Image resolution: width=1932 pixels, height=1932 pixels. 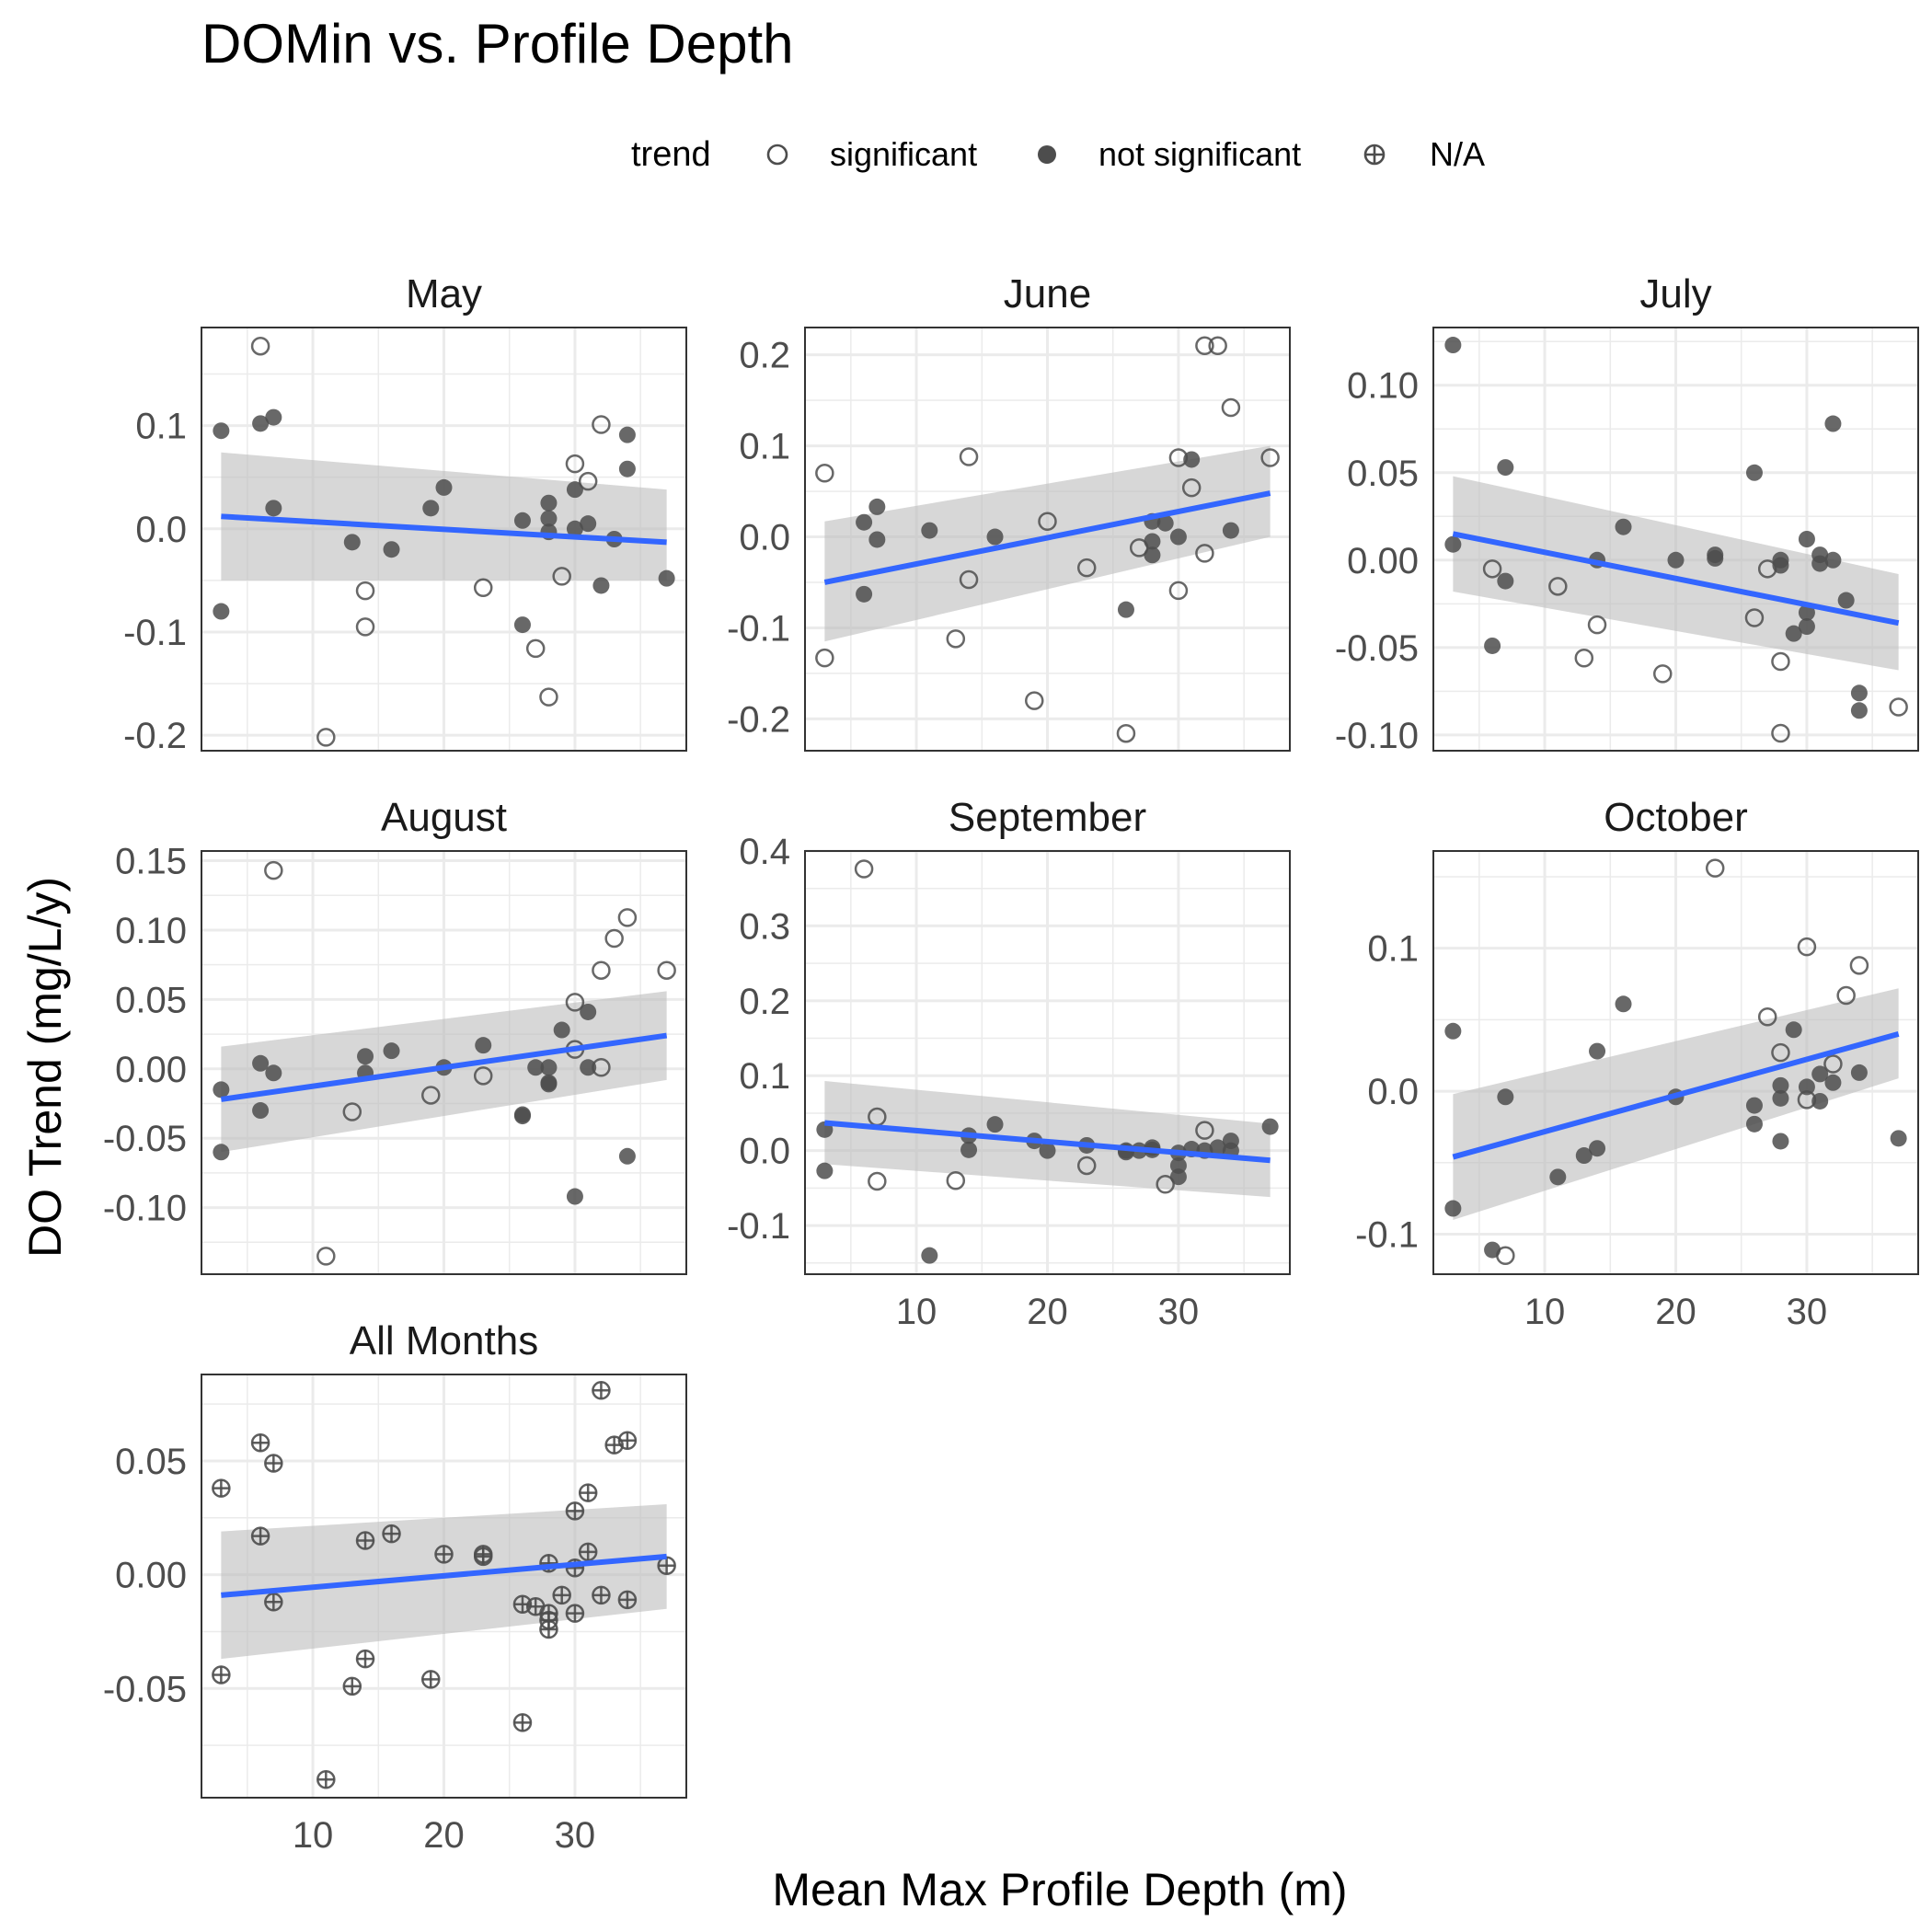 What do you see at coordinates (1009, 1063) in the screenshot?
I see `panel-september: September 0.4 0.3 0.2 0.1 0.0 -0.1 10 20 30` at bounding box center [1009, 1063].